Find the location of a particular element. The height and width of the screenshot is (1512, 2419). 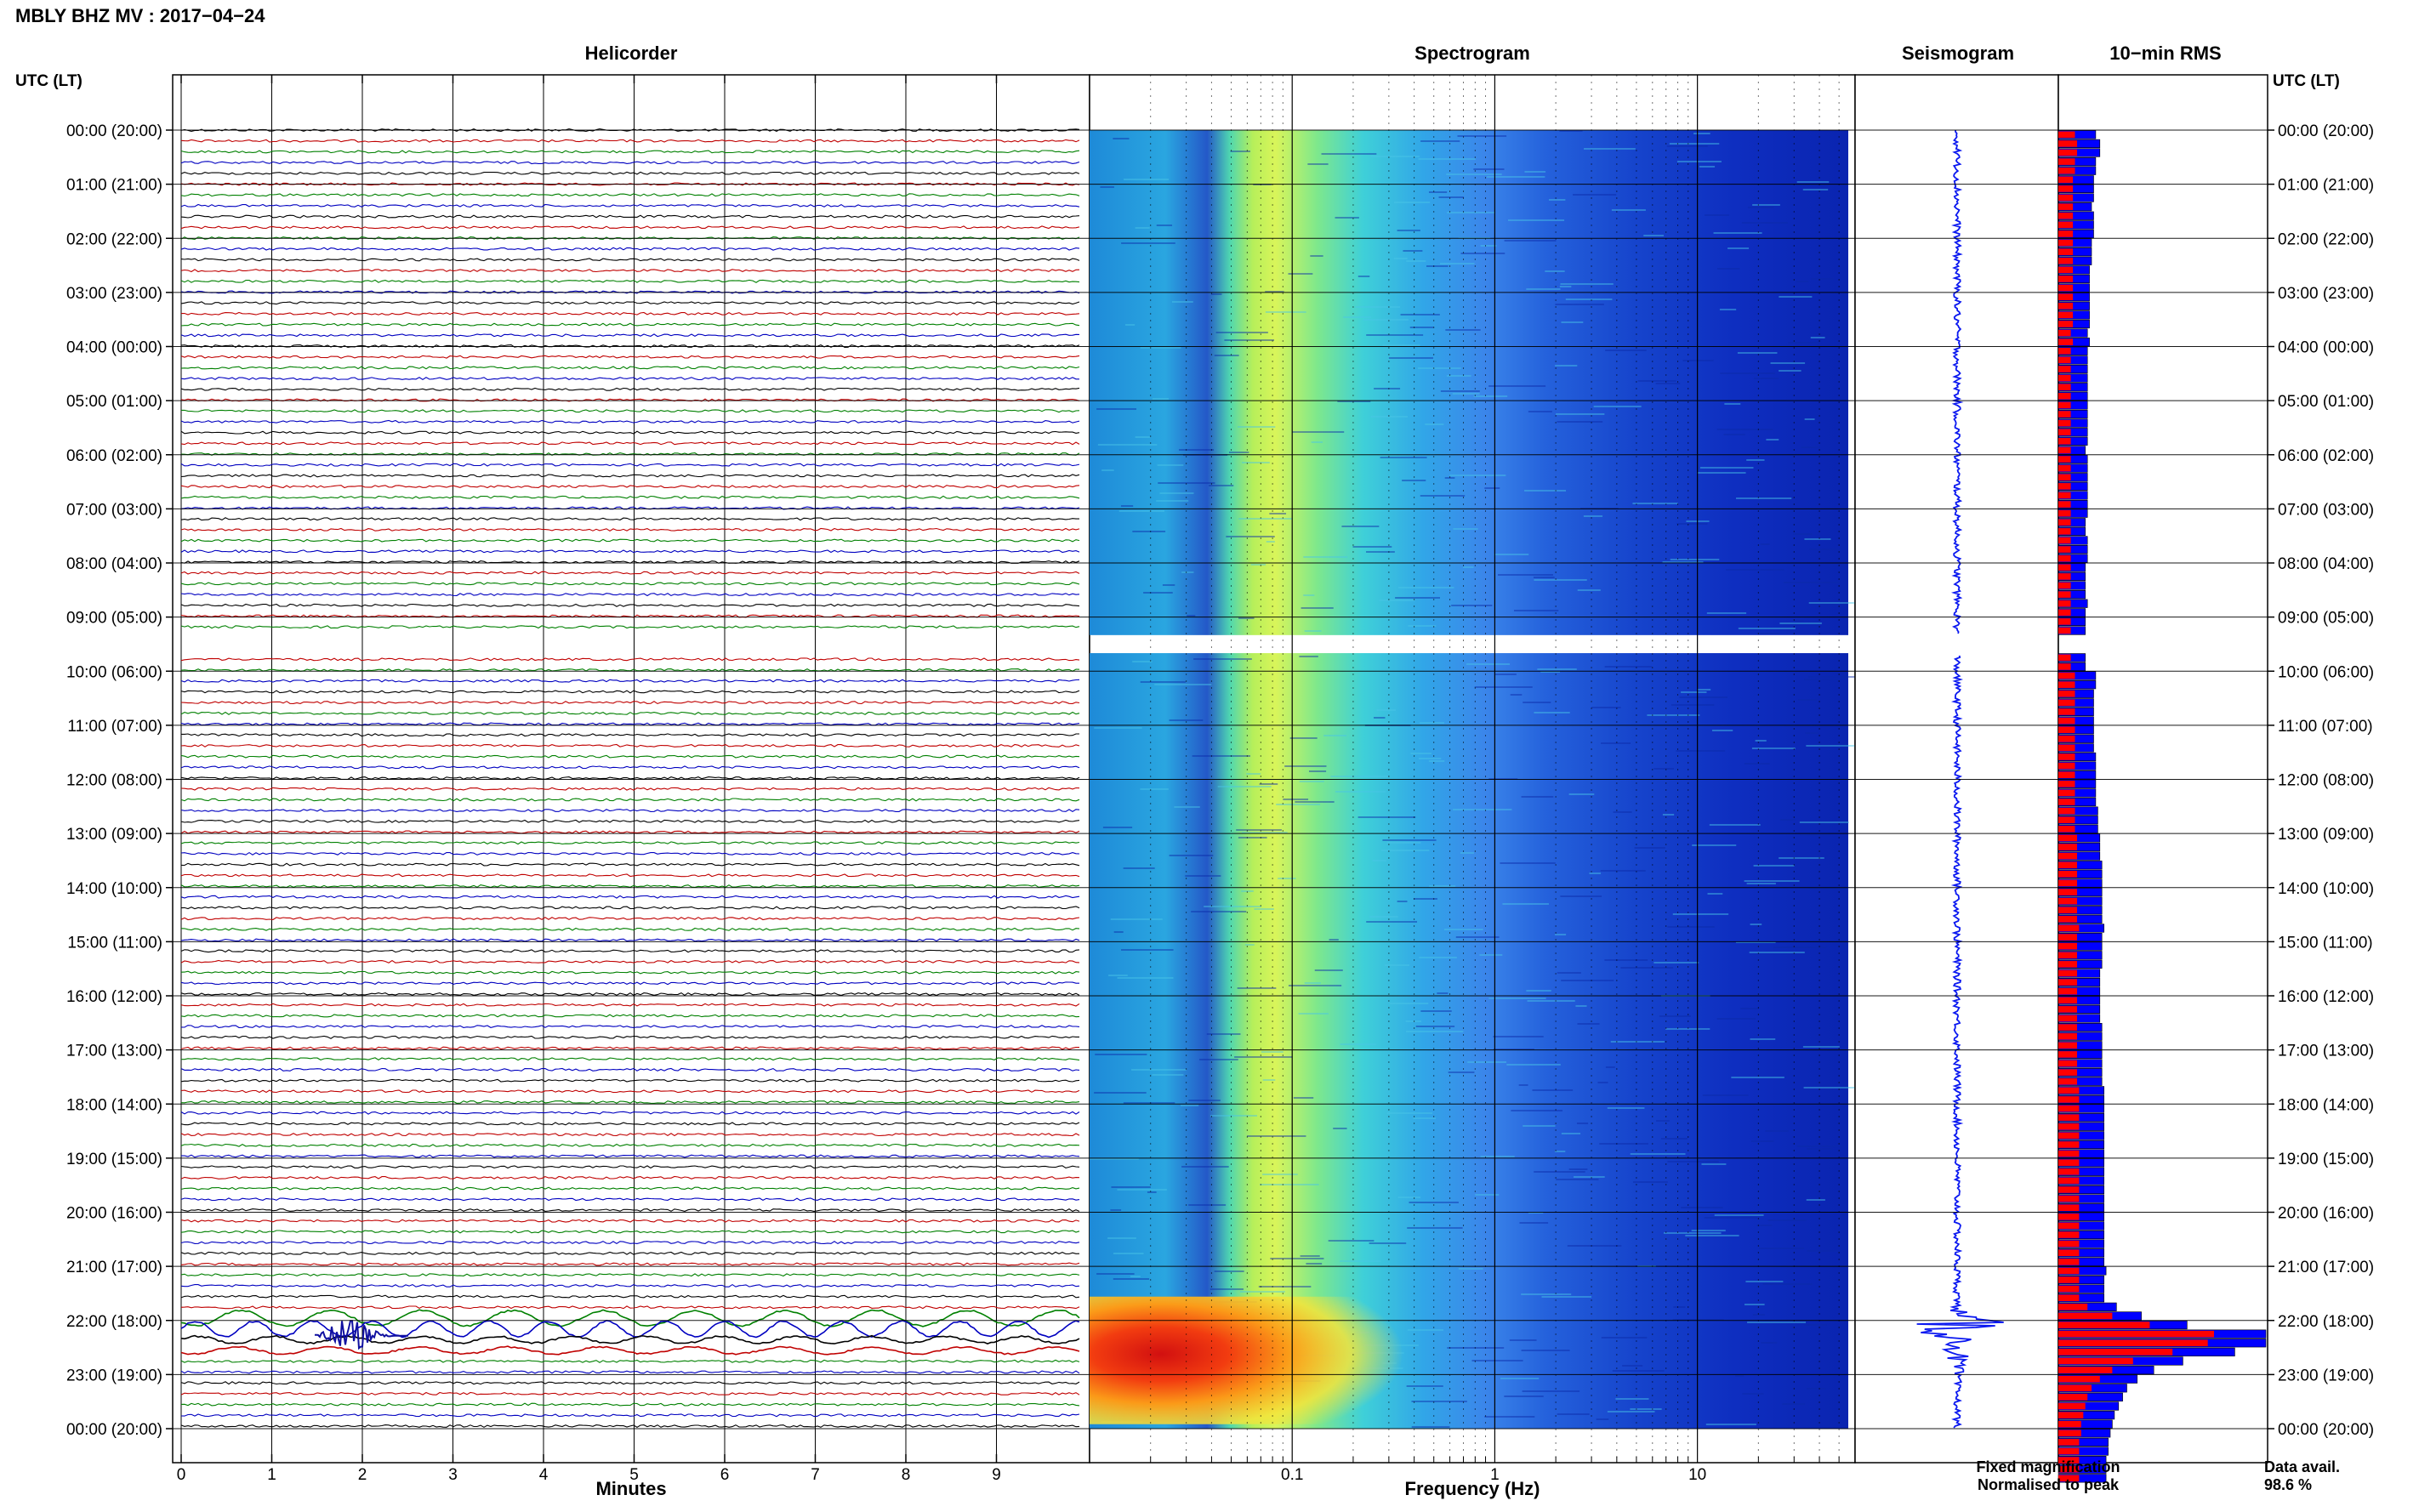

hour-label-right: 01:00 (21:00) is located at coordinates (2326, 186).